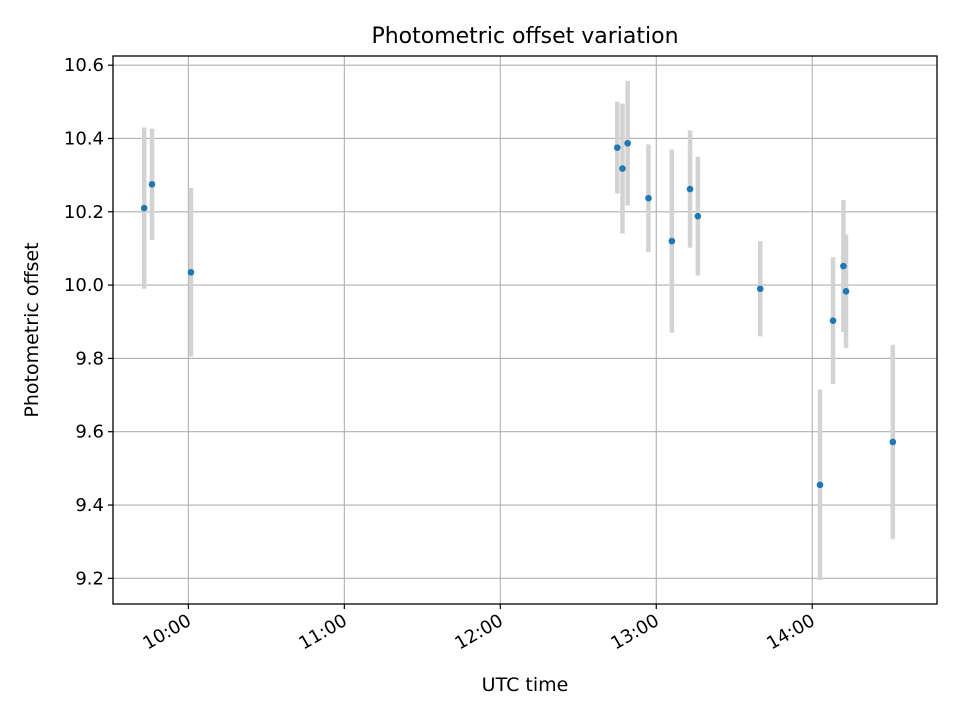 Image resolution: width=960 pixels, height=720 pixels. Describe the element at coordinates (84, 138) in the screenshot. I see `y-tick-label: 10.4` at that location.